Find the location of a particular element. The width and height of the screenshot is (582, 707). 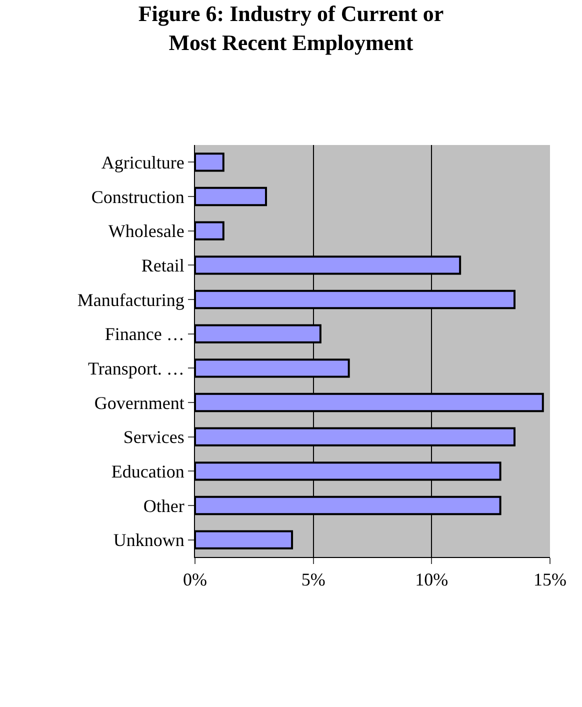

y-tick-label: Wholesale is located at coordinates (146, 231).